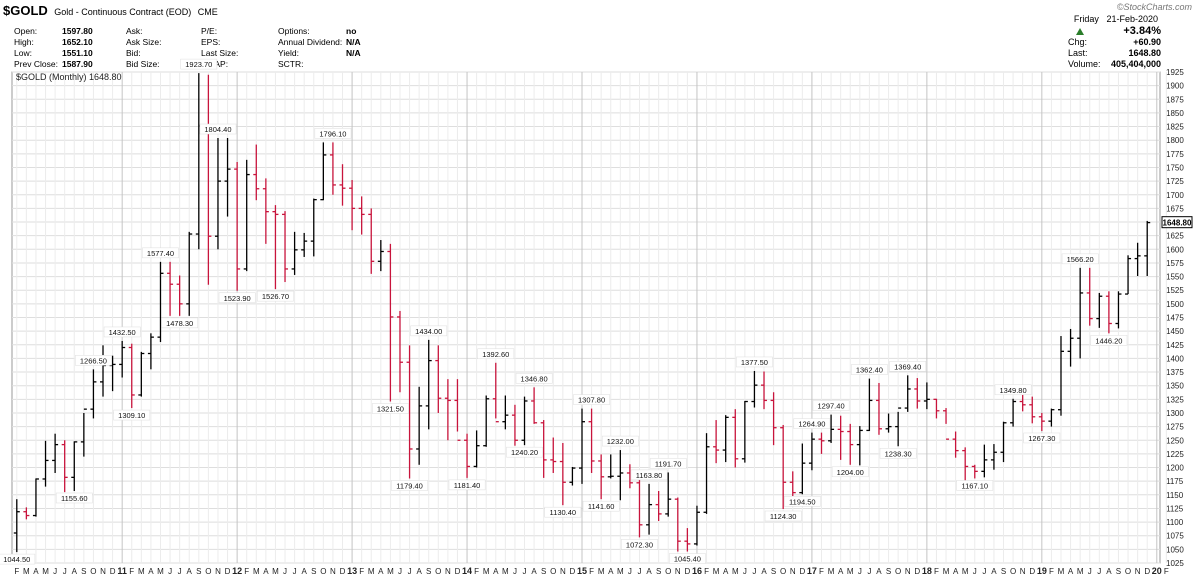 Image resolution: width=1200 pixels, height=578 pixels. What do you see at coordinates (1078, 53) in the screenshot?
I see `last-label: Last:` at bounding box center [1078, 53].